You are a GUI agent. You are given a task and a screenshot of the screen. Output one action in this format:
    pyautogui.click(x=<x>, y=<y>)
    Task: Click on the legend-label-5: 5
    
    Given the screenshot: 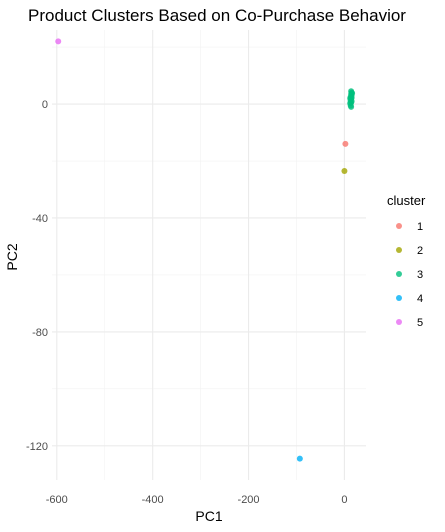 What is the action you would take?
    pyautogui.click(x=420, y=323)
    